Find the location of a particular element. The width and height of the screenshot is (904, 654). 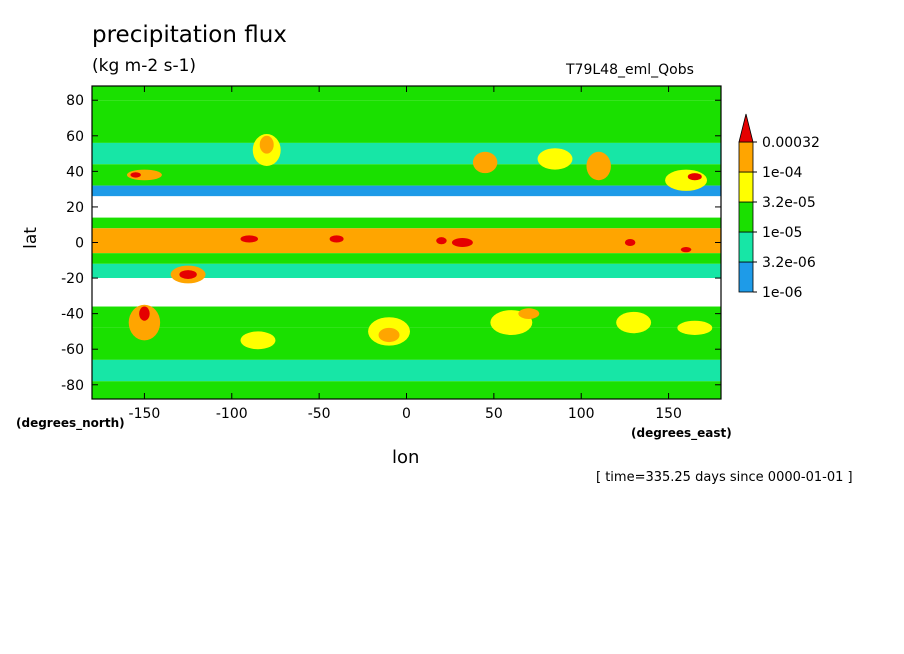

x-axis-units: (degrees_east) is located at coordinates (681, 433).